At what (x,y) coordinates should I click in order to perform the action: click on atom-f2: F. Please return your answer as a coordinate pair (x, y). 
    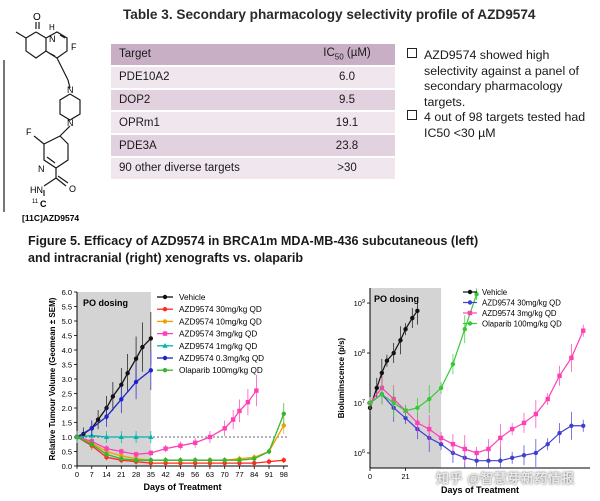
    Looking at the image, I should click on (29, 132).